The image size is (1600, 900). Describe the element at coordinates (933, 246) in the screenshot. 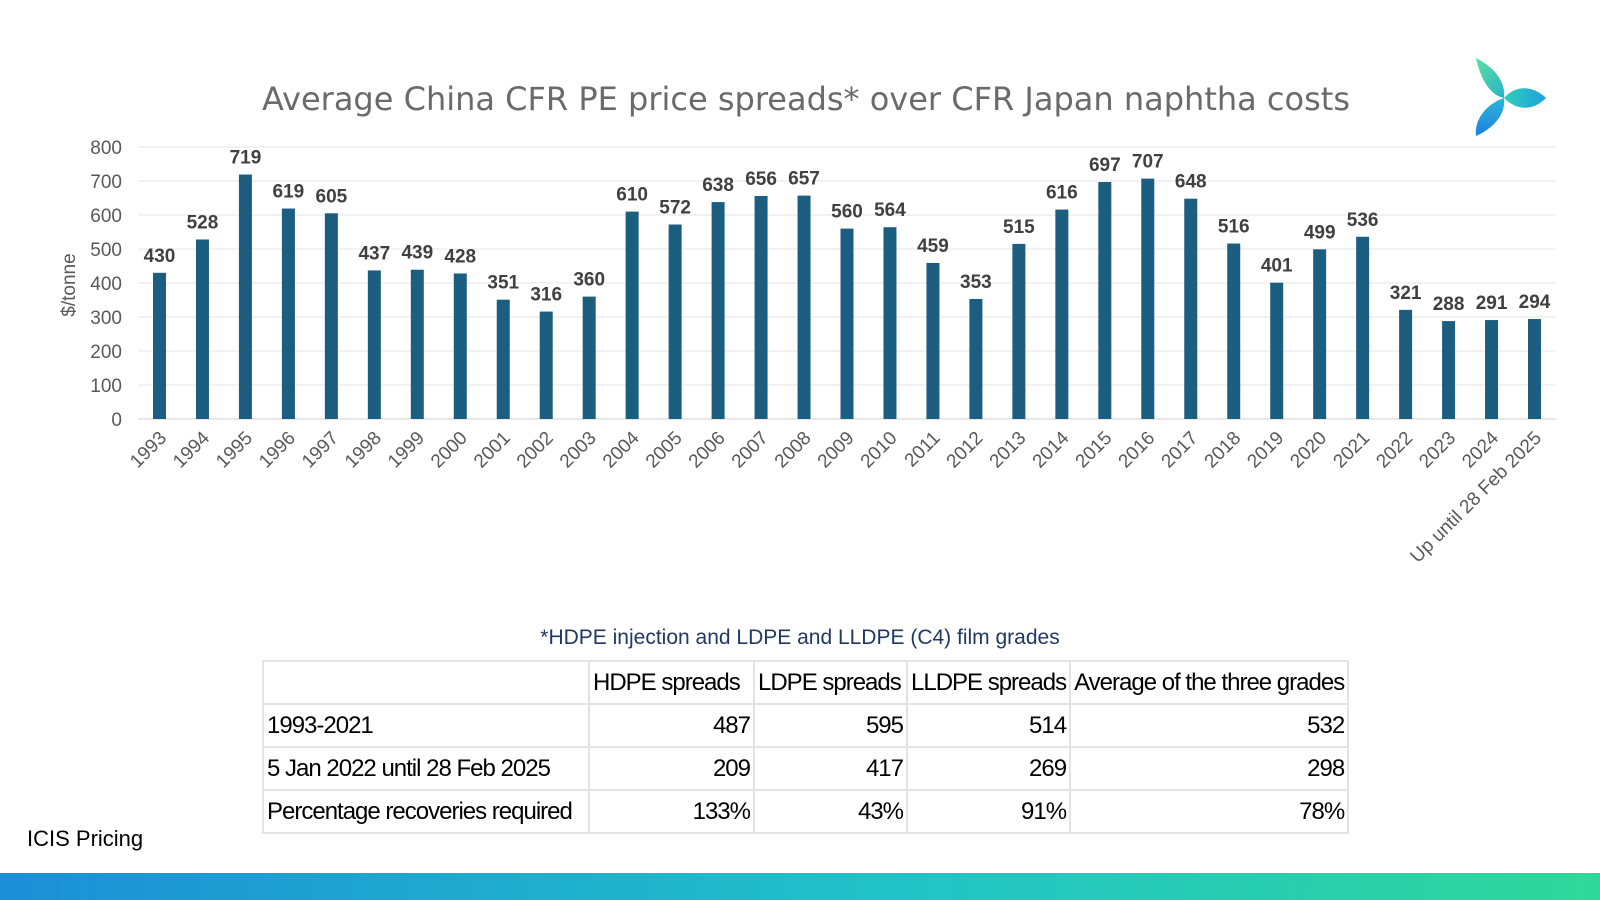

I see `data-label: 459` at that location.